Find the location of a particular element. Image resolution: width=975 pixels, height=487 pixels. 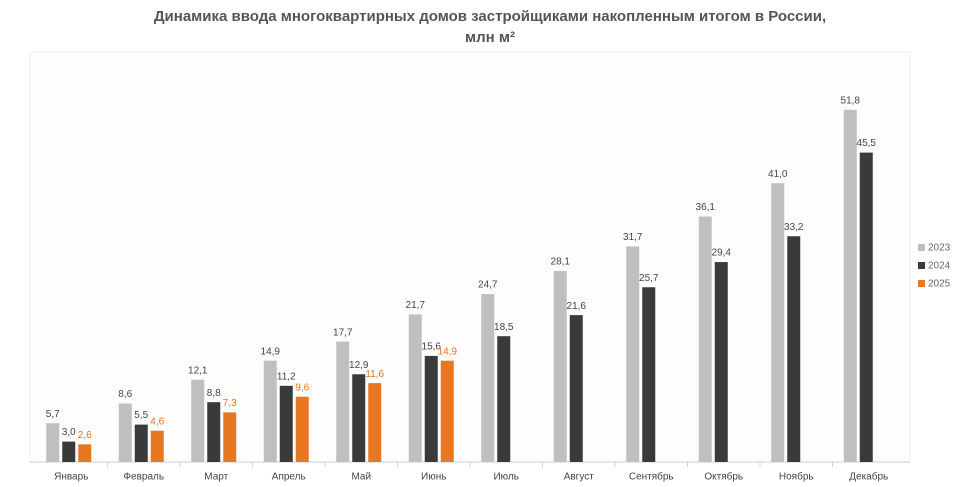

data-label: 51,8 is located at coordinates (851, 100).